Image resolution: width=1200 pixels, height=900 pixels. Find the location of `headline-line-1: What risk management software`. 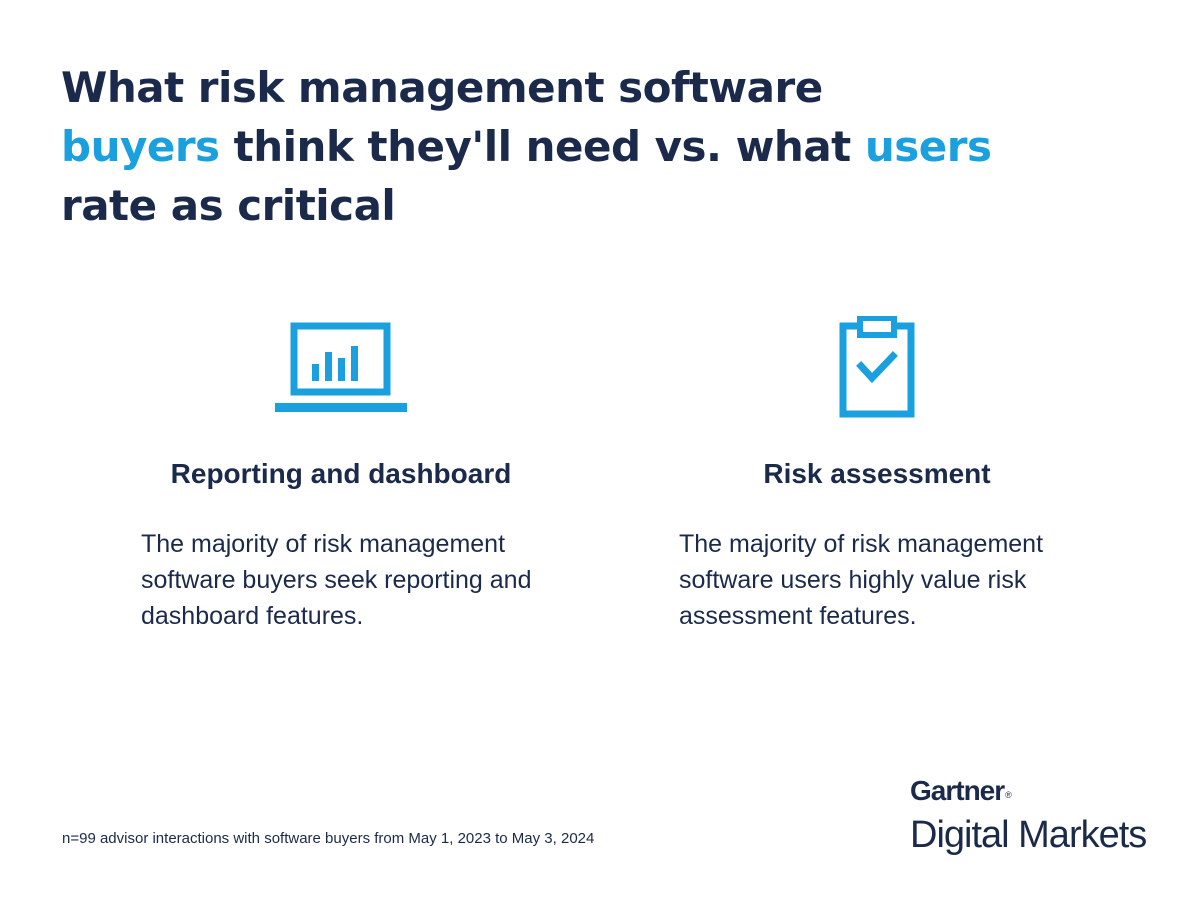

headline-line-1: What risk management software is located at coordinates (442, 87).